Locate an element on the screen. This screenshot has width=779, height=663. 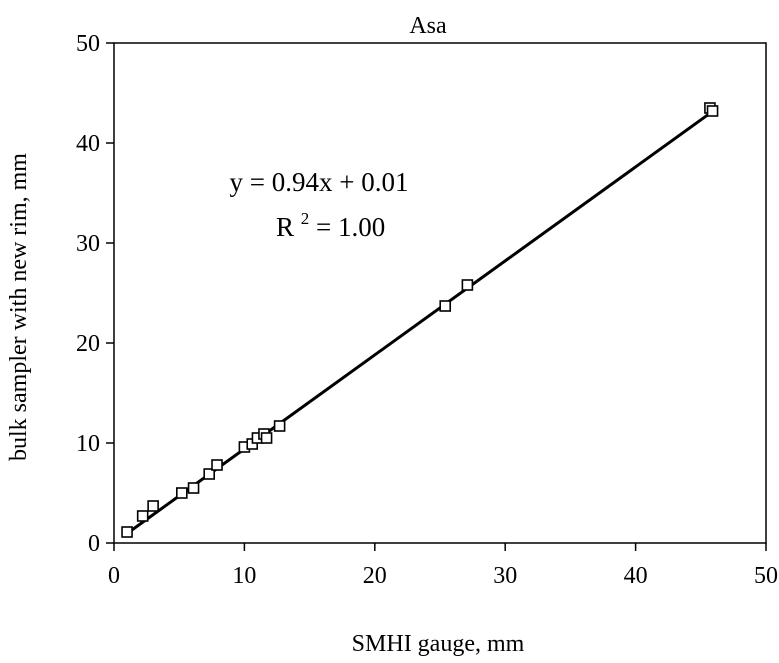
y-axis-ticks: 0 10 20 30 40 50 is located at coordinates (95, 294).